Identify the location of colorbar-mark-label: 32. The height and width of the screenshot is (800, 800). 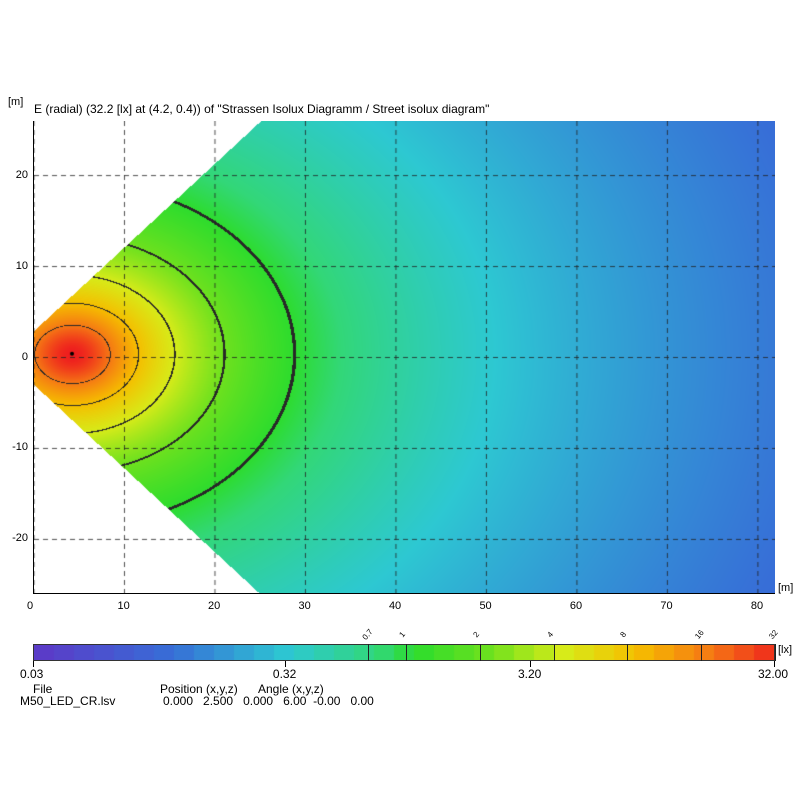
(773, 634).